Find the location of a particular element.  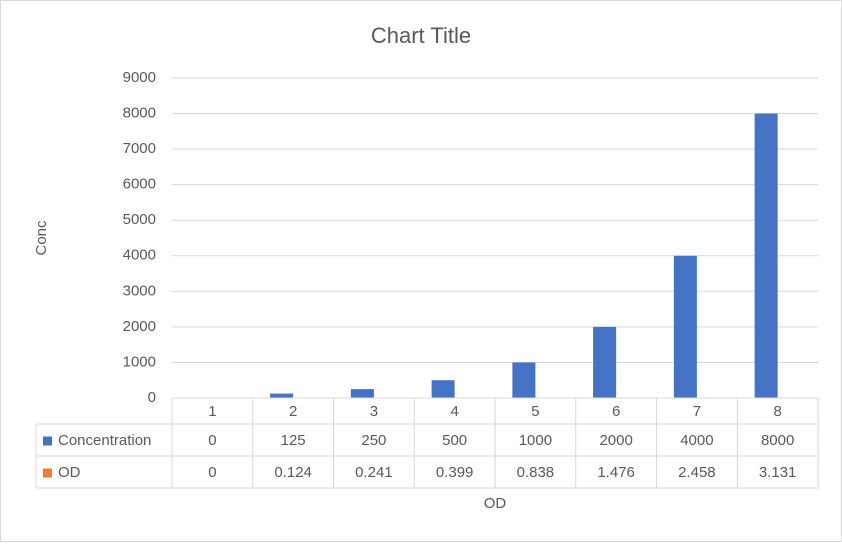

y-tick-label: 7000 is located at coordinates (139, 148).